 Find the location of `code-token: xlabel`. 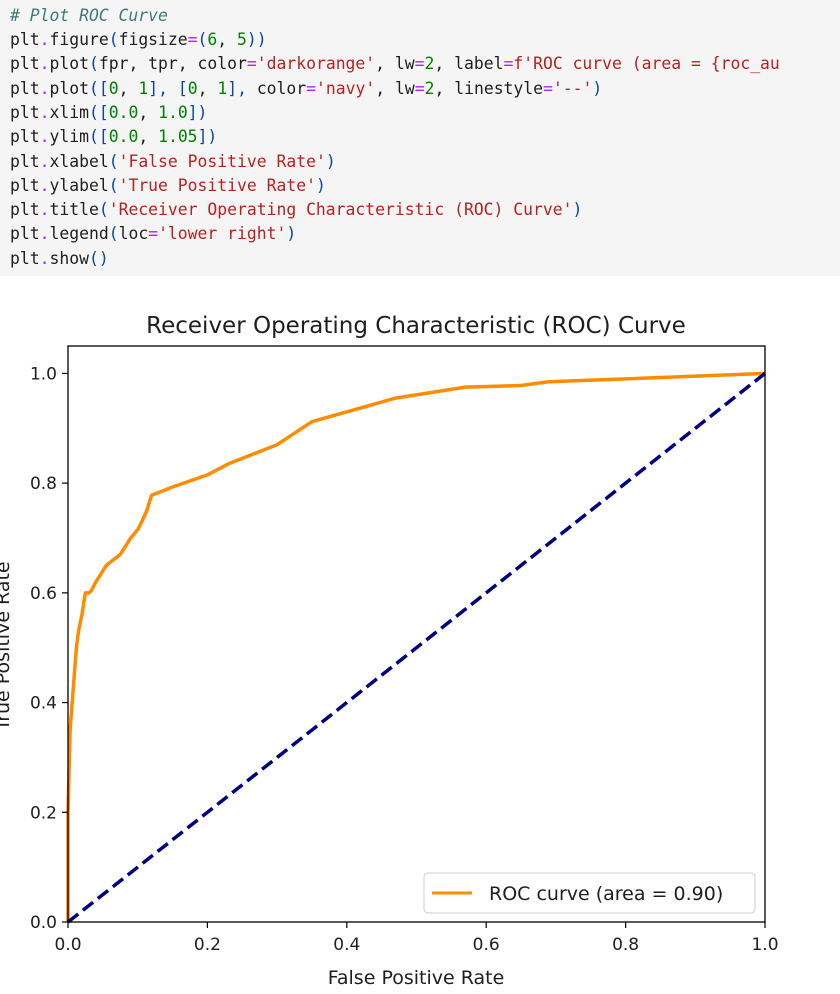

code-token: xlabel is located at coordinates (79, 161).